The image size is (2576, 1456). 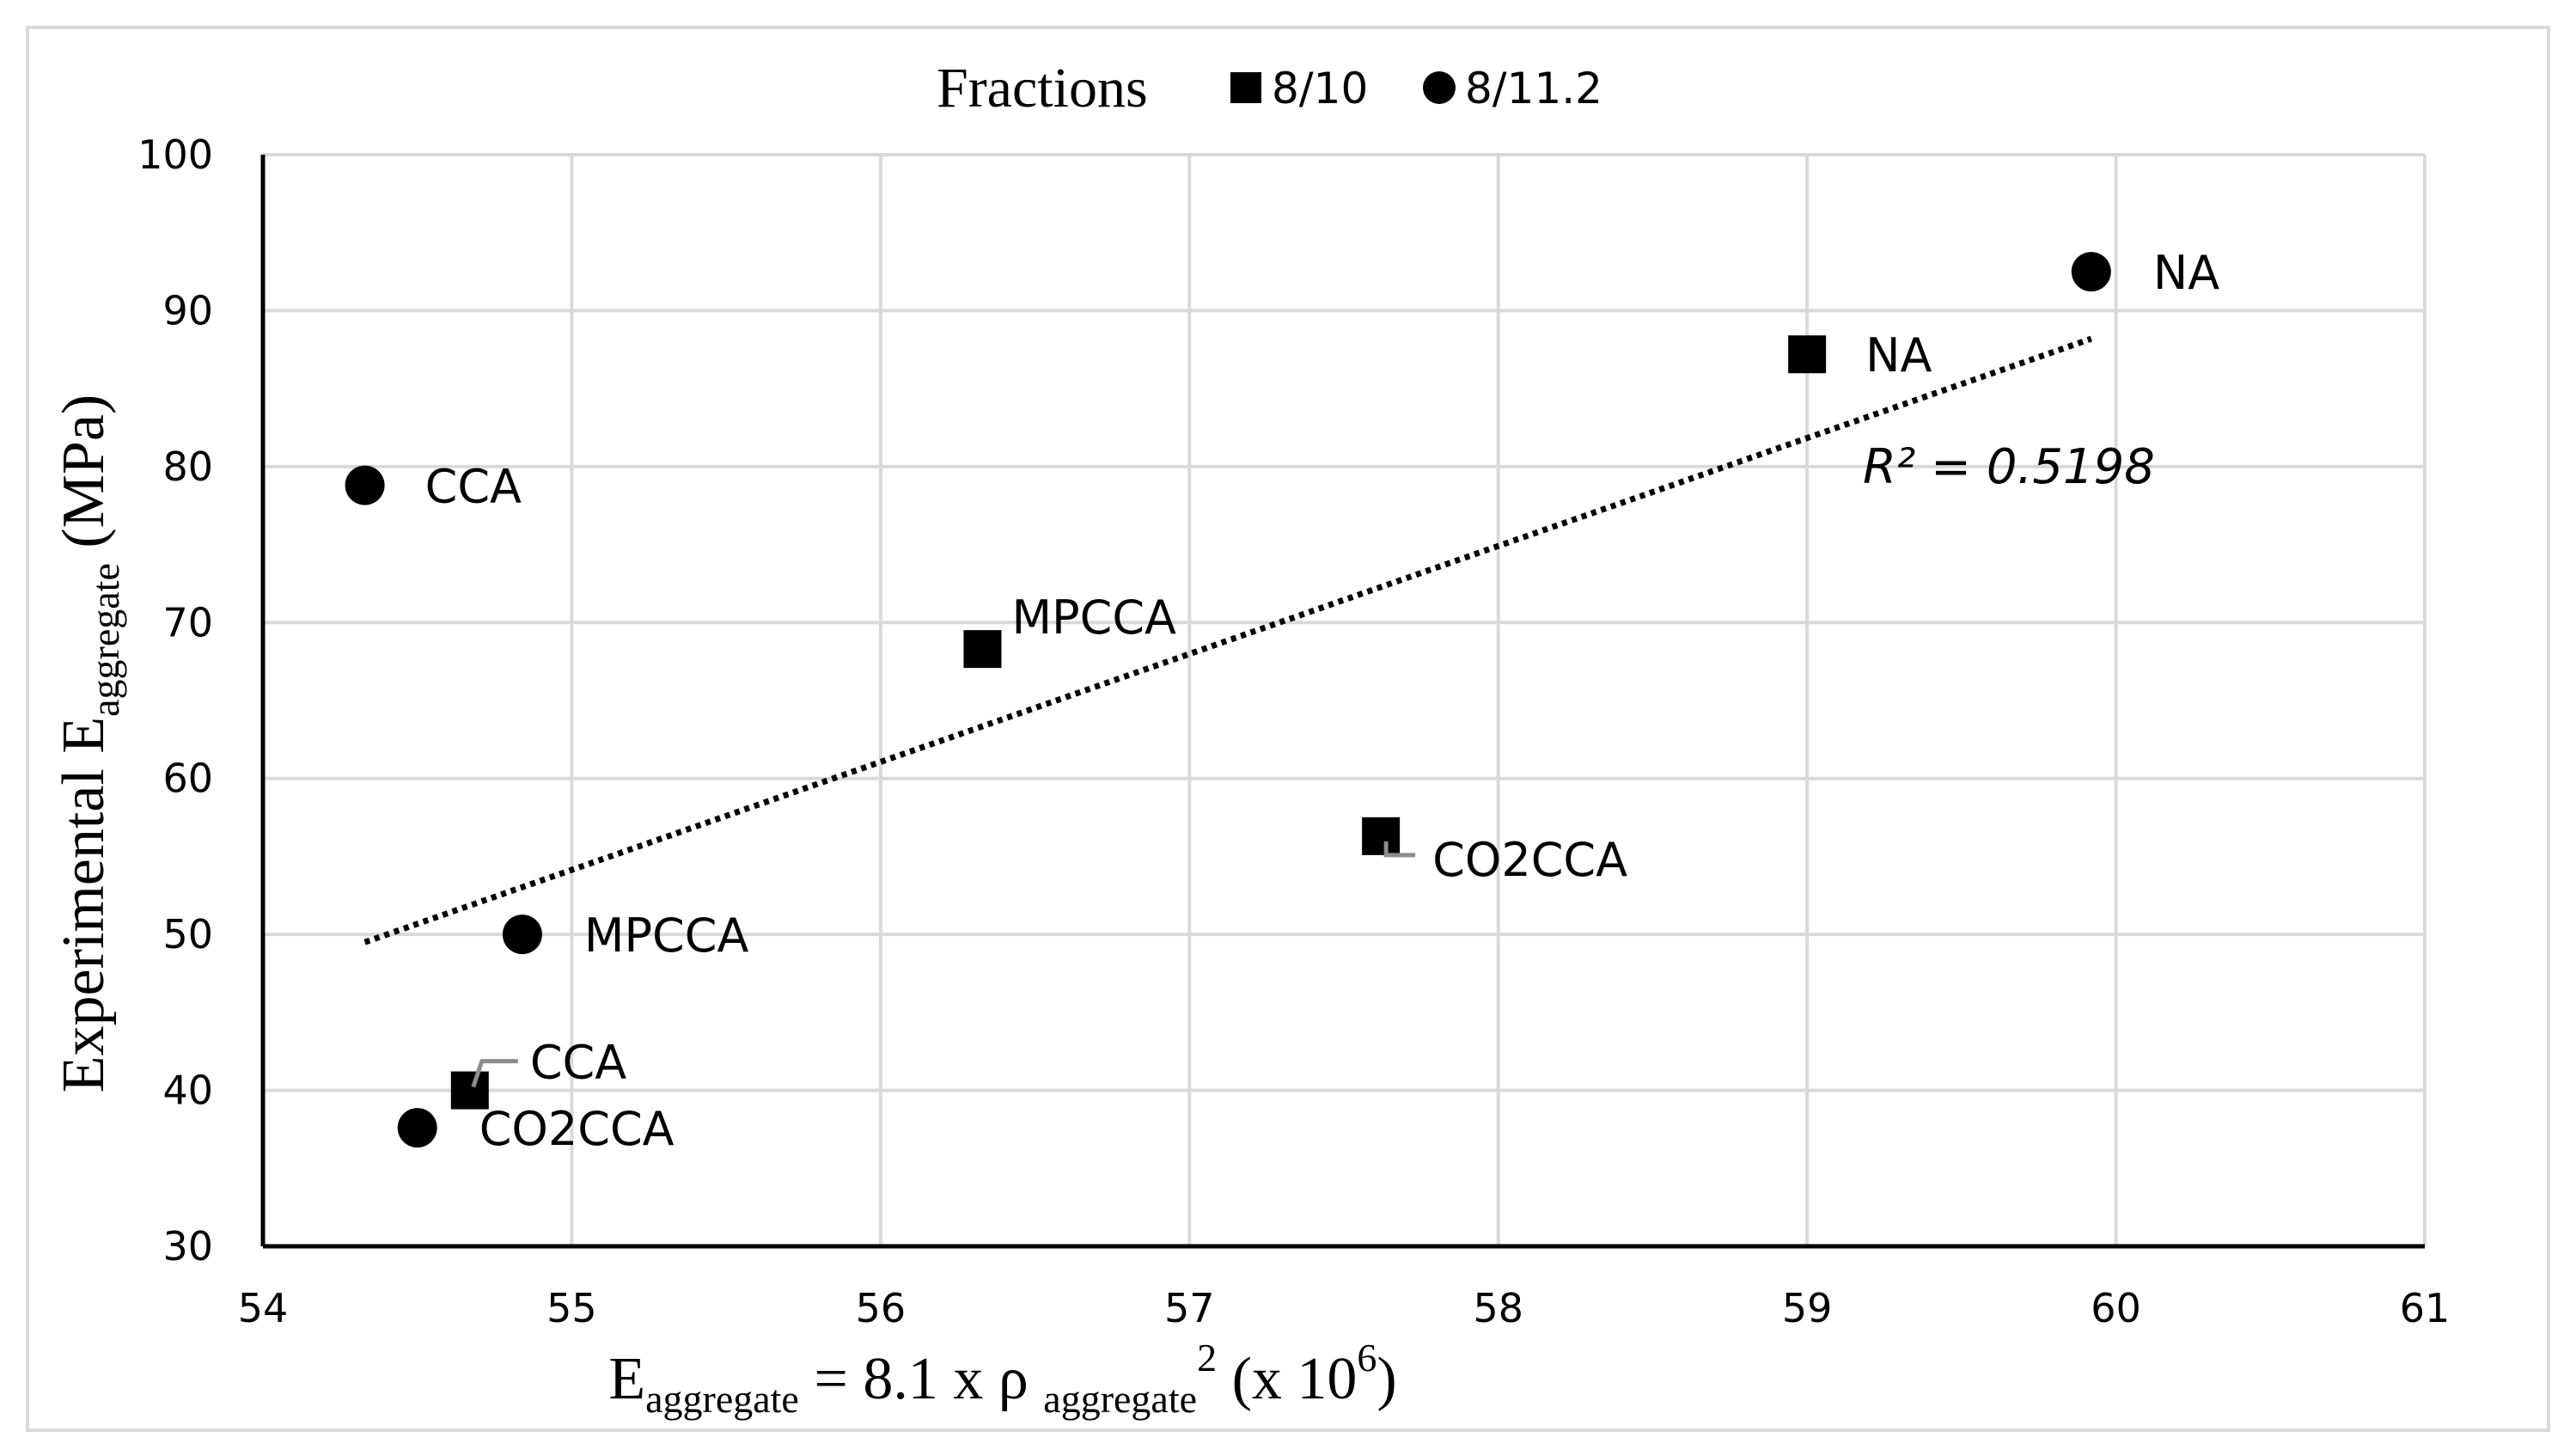 I want to click on x-tick-label-60: 60, so click(x=2116, y=1308).